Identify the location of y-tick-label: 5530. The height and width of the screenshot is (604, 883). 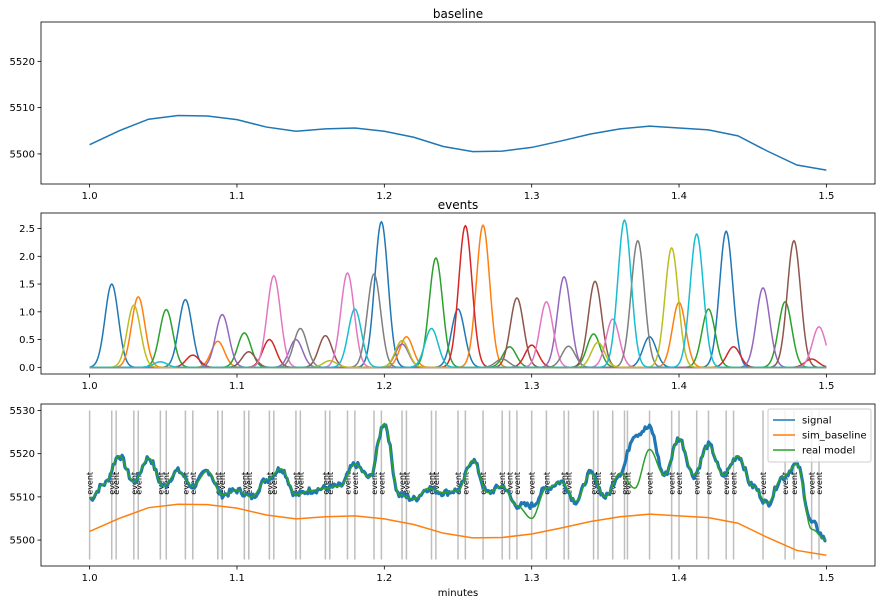
(22, 411).